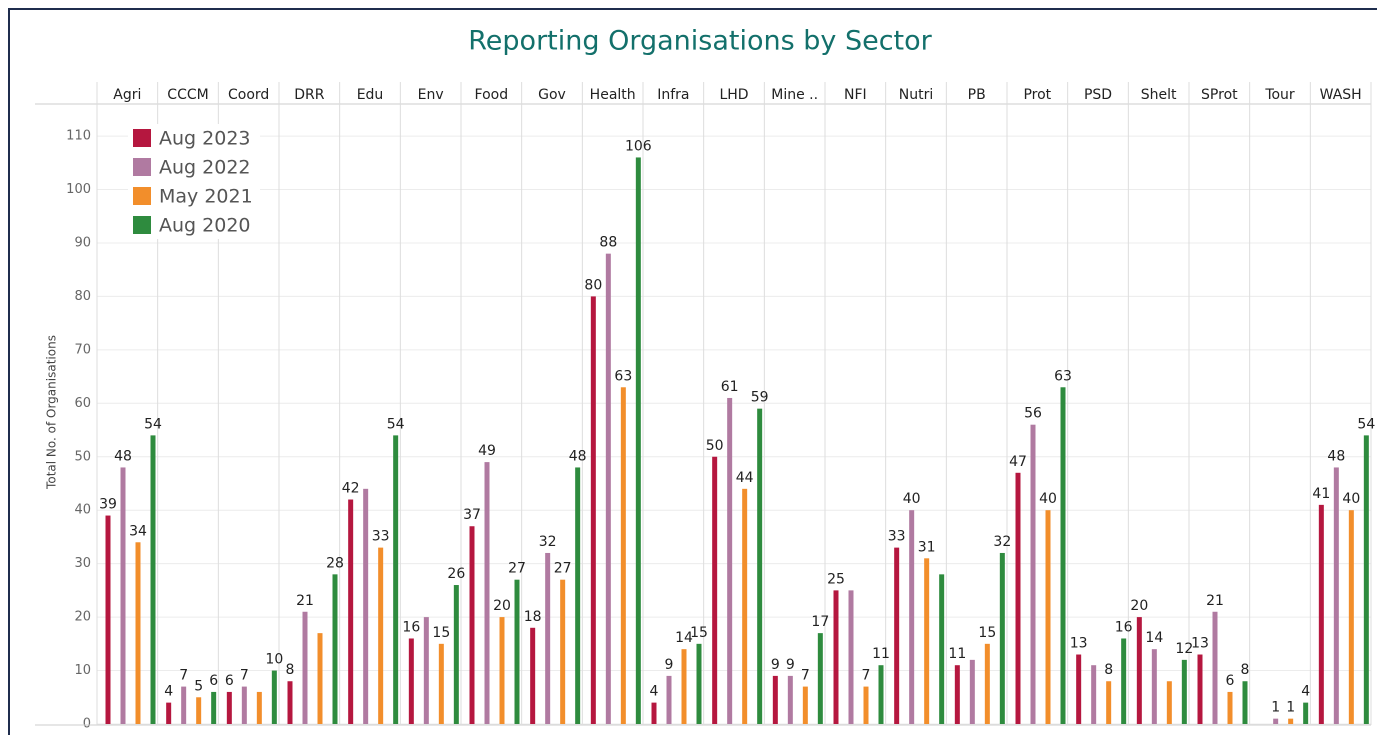 The image size is (1377, 735). I want to click on y-tick-label: 110, so click(78, 136).